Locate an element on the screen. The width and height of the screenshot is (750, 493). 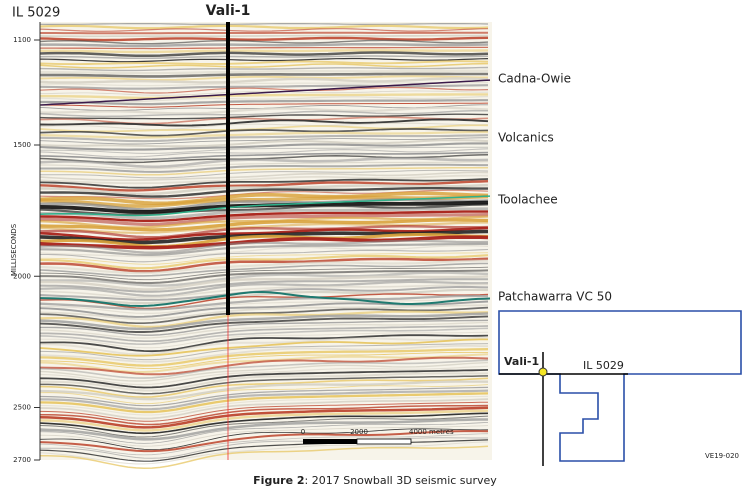
inset-line-label: IL 5029 is located at coordinates (603, 365).